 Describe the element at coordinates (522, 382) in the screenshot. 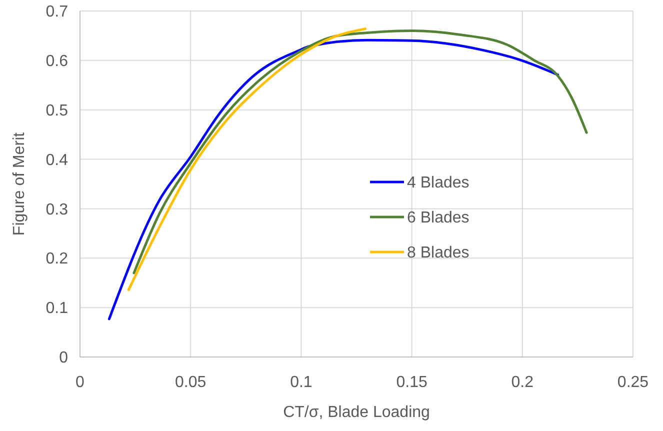

I see `x-tick-label: 0.2` at that location.